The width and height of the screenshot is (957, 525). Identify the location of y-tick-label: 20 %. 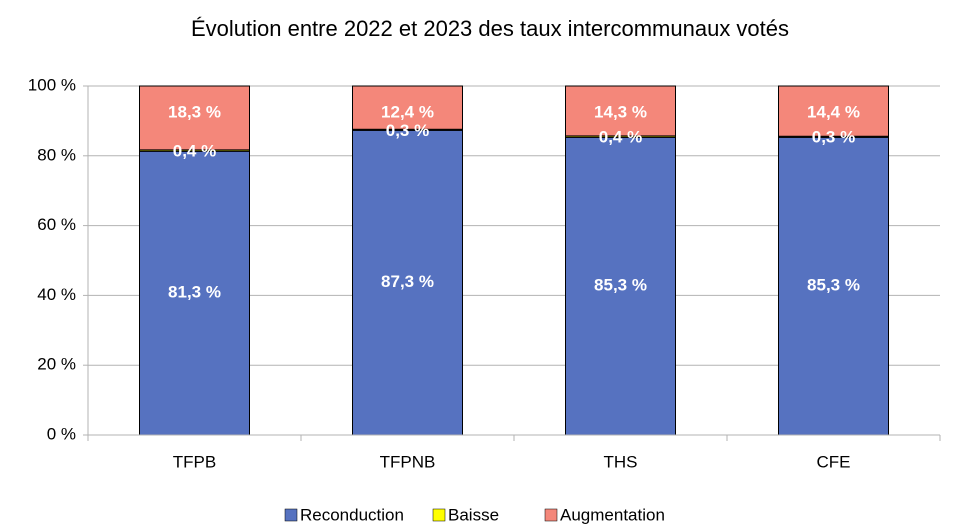
(56, 364).